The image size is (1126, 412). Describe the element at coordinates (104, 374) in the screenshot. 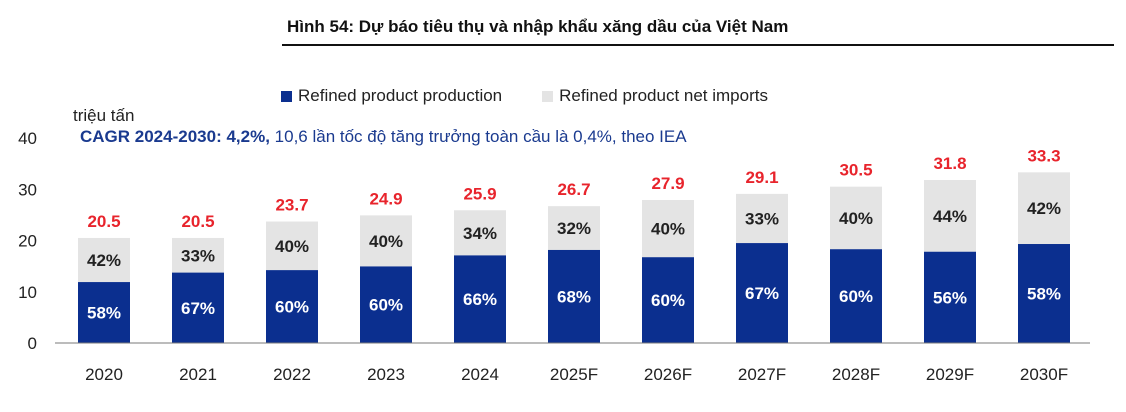

I see `x-tick-label: 2020` at that location.